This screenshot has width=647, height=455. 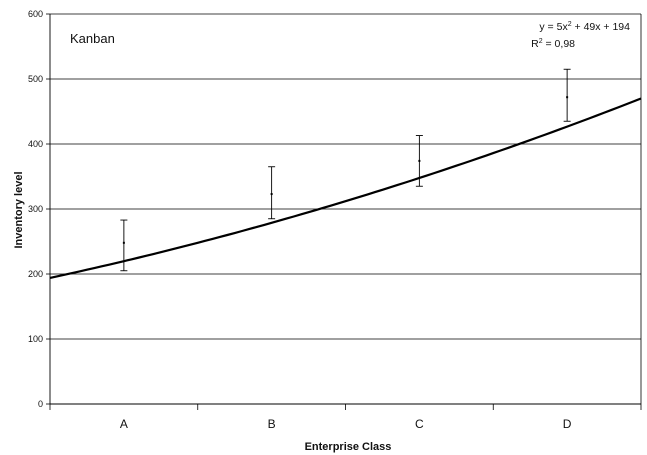 I want to click on y-tick-label-400: 400, so click(x=35, y=144).